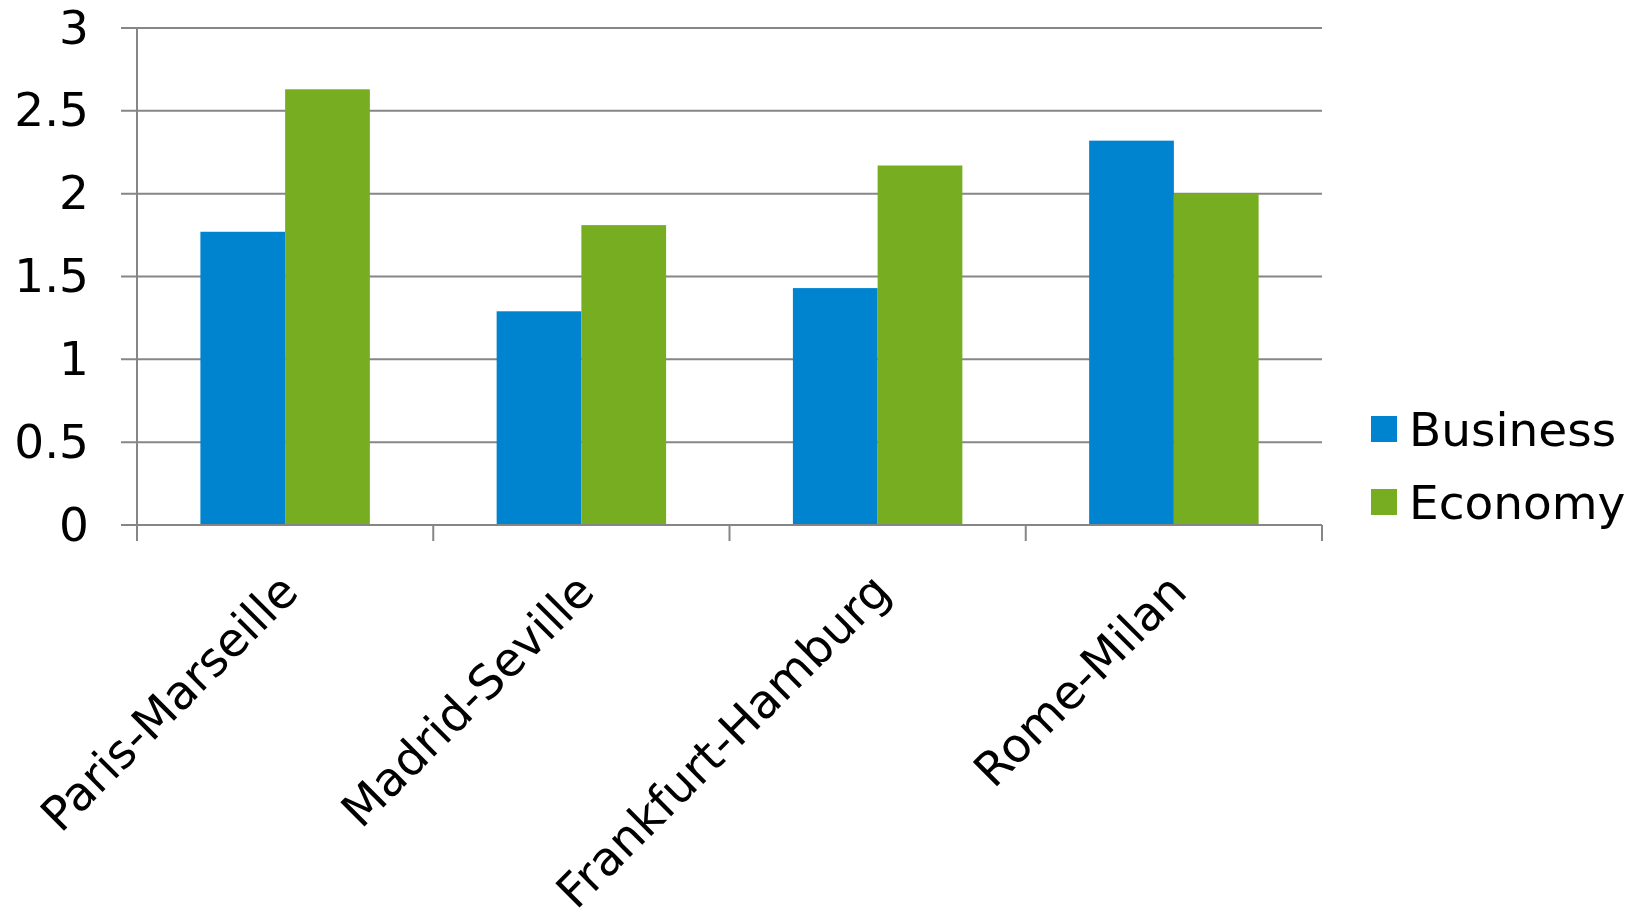 Image resolution: width=1643 pixels, height=919 pixels. Describe the element at coordinates (1517, 502) in the screenshot. I see `legend-label: Economy` at that location.